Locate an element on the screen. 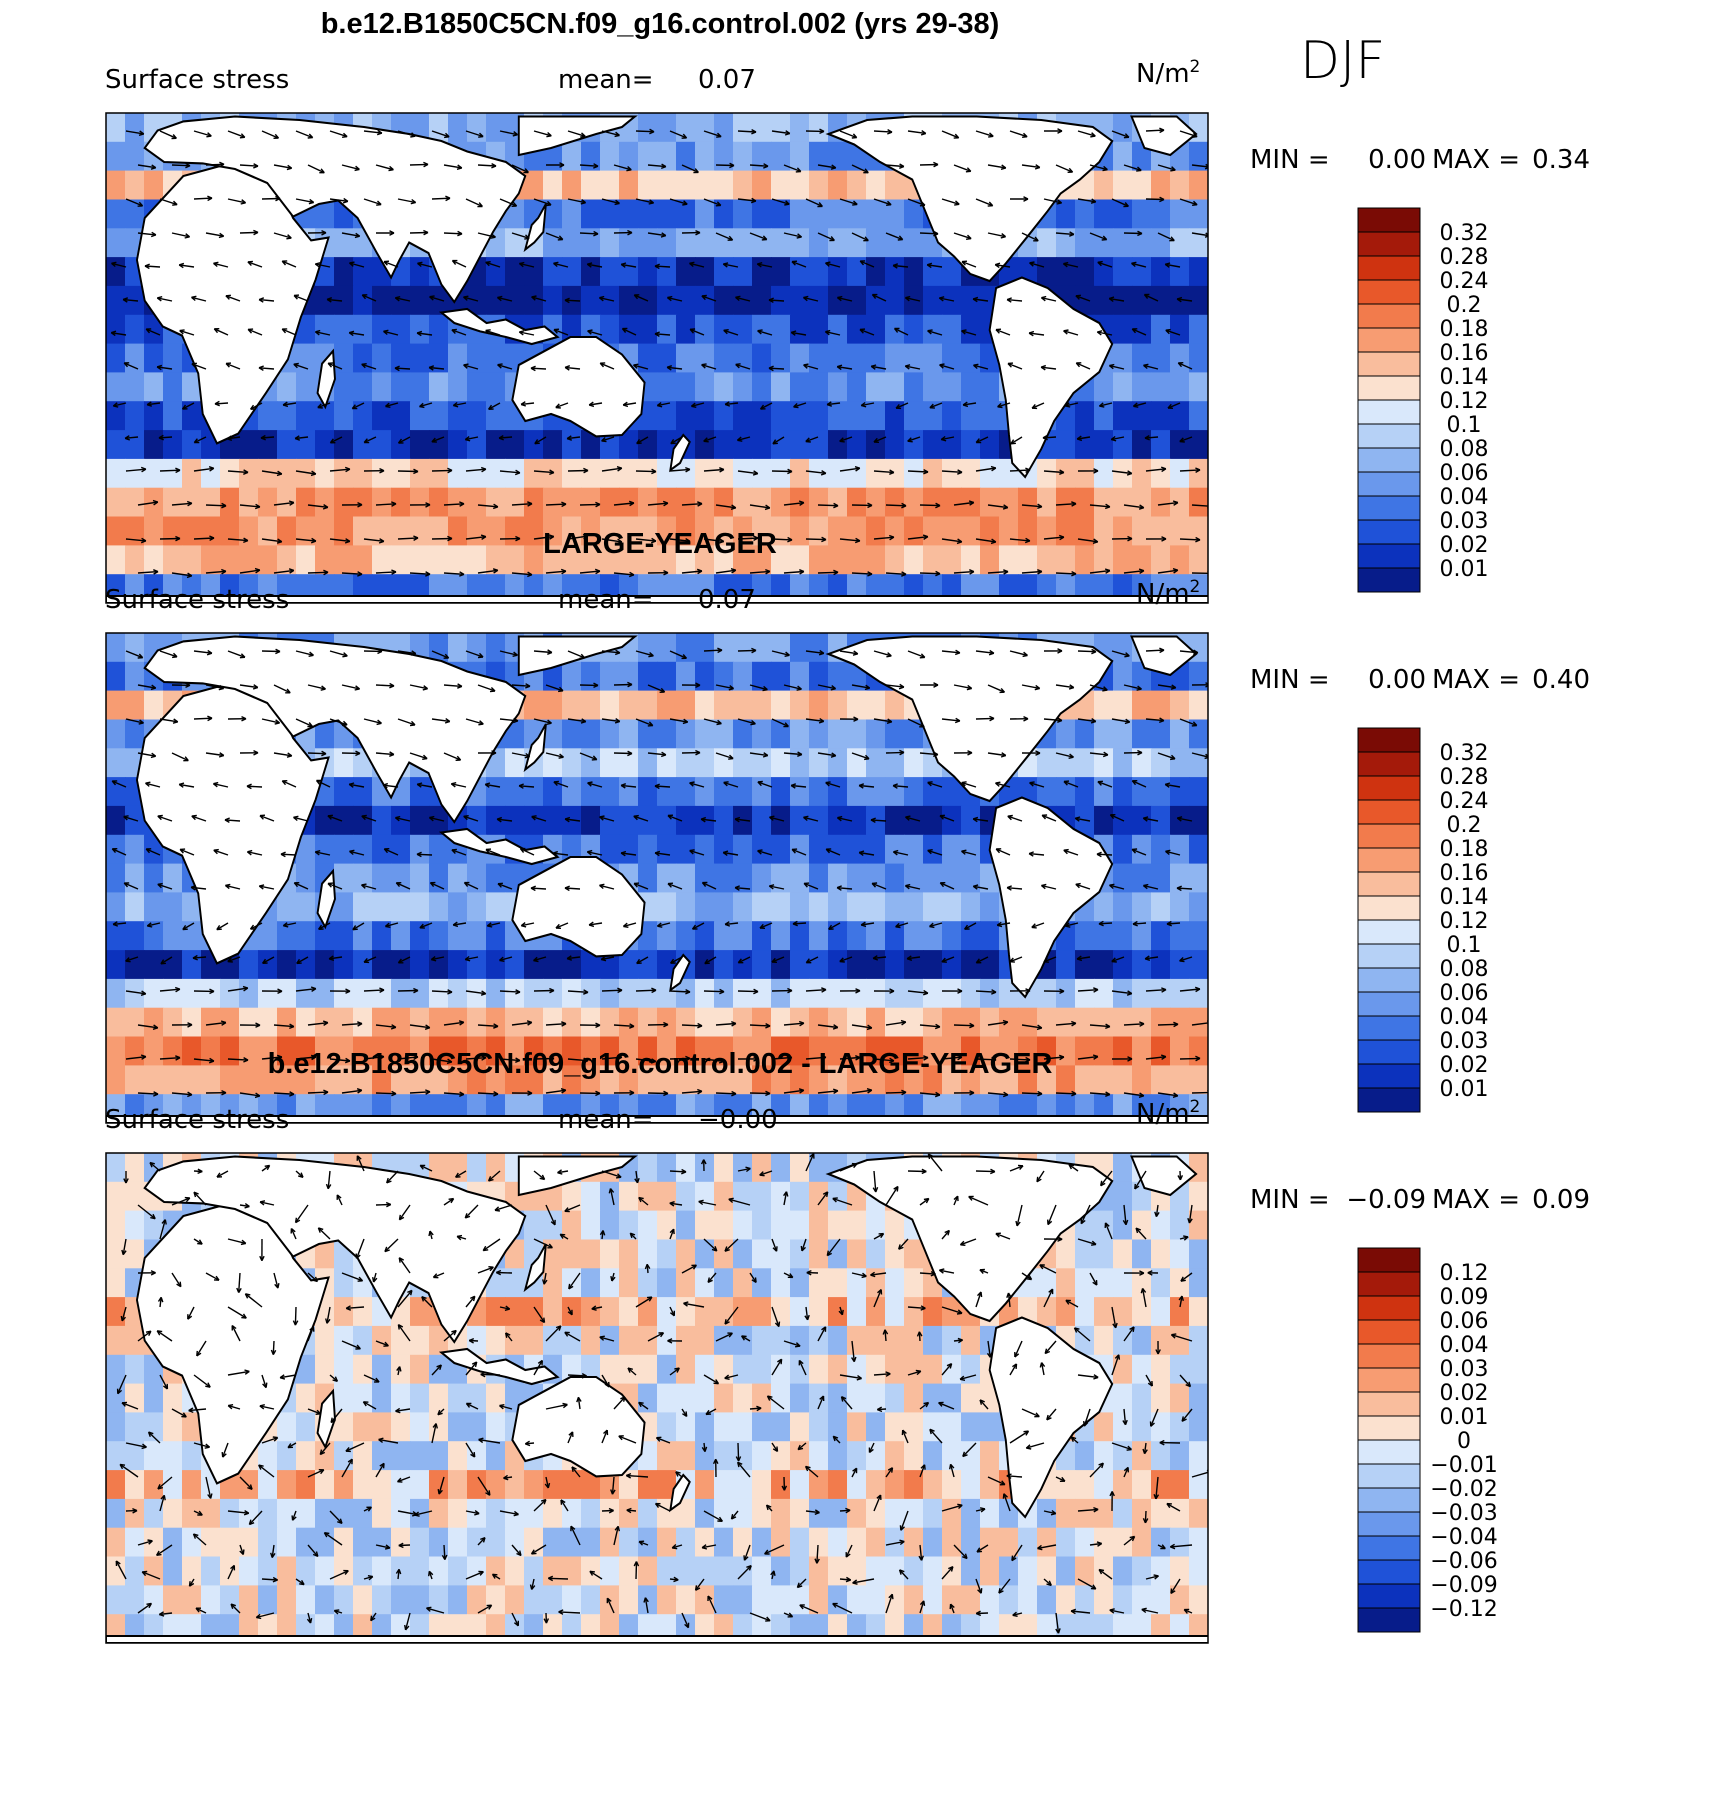 Image resolution: width=1710 pixels, height=1819 pixels. max-value: 0.09 is located at coordinates (1561, 1200).